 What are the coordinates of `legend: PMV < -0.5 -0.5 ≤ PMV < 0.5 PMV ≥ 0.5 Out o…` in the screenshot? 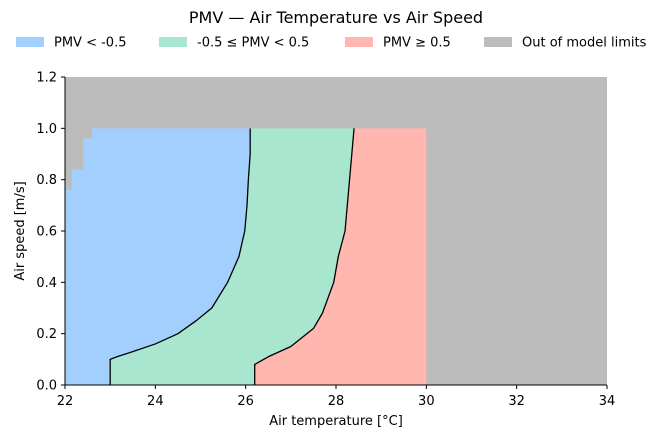 It's located at (331, 43).